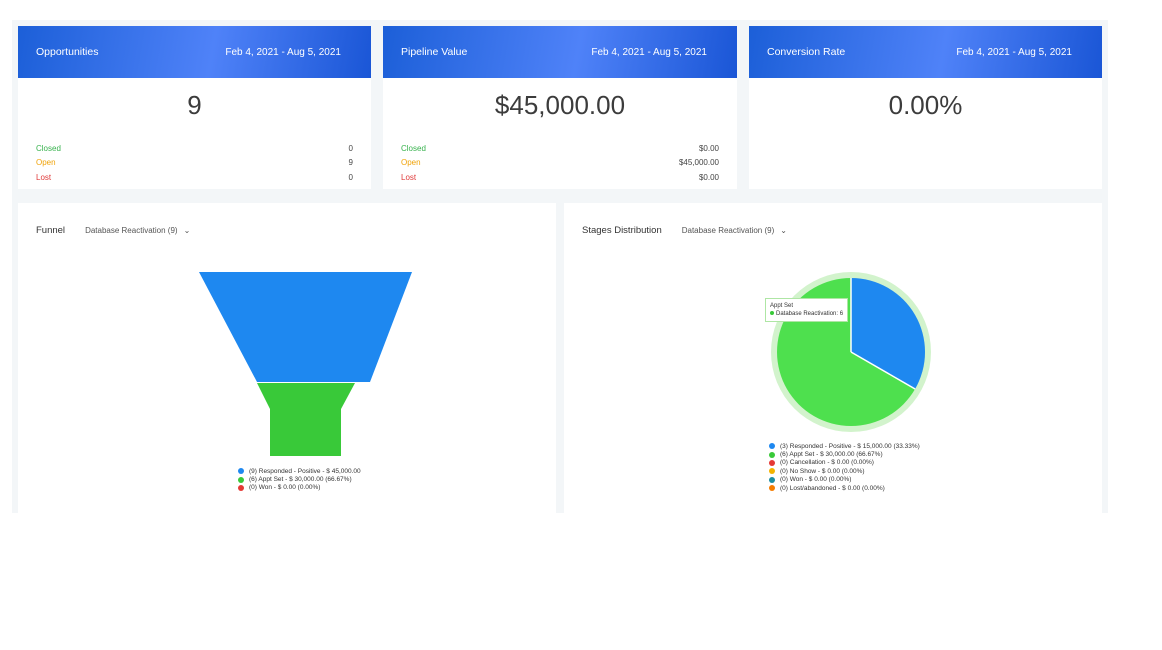  I want to click on pie-slice-responded-positive, so click(888, 333).